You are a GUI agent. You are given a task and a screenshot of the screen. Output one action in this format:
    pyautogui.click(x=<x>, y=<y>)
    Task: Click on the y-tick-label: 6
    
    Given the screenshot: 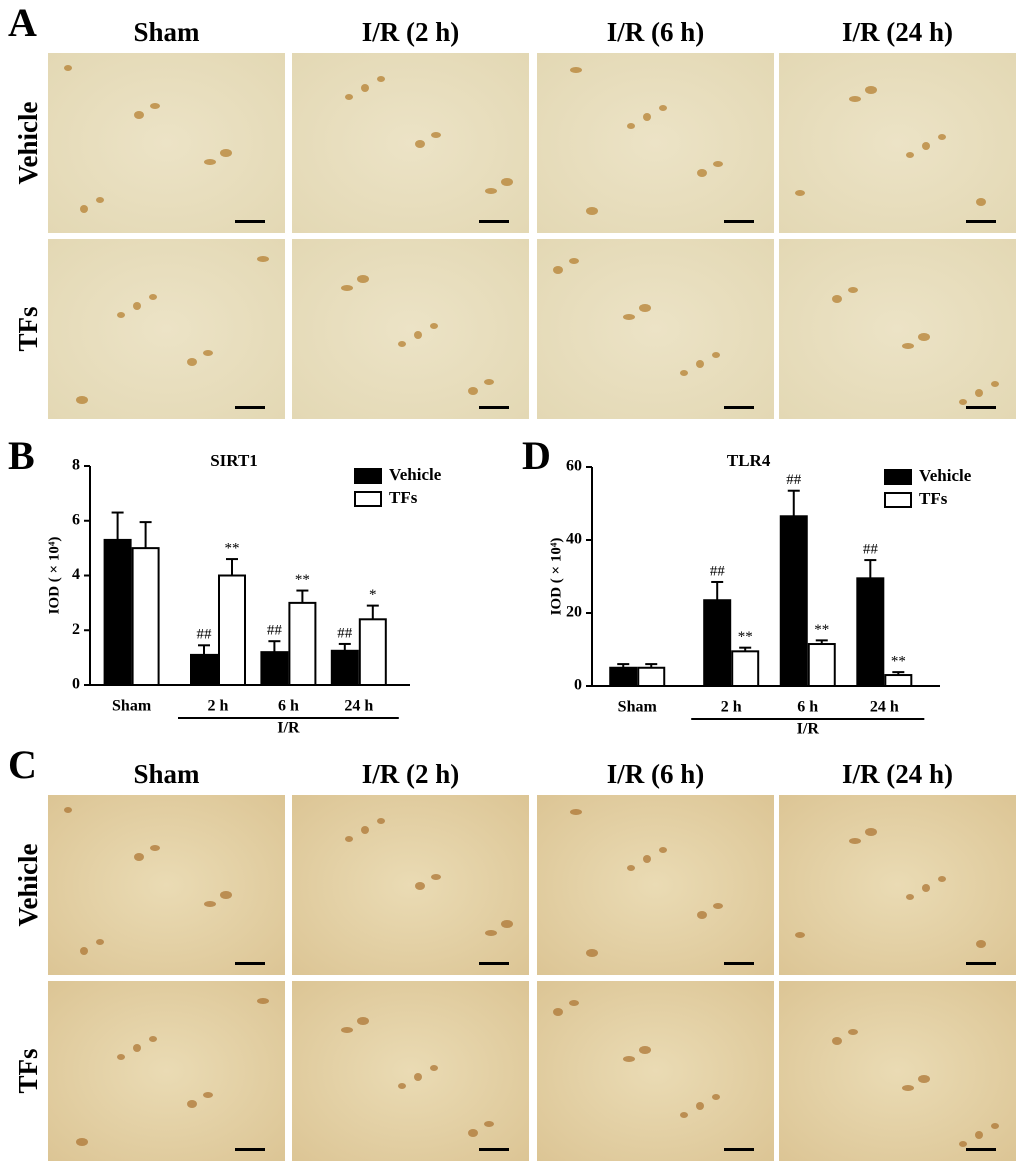 What is the action you would take?
    pyautogui.click(x=76, y=519)
    